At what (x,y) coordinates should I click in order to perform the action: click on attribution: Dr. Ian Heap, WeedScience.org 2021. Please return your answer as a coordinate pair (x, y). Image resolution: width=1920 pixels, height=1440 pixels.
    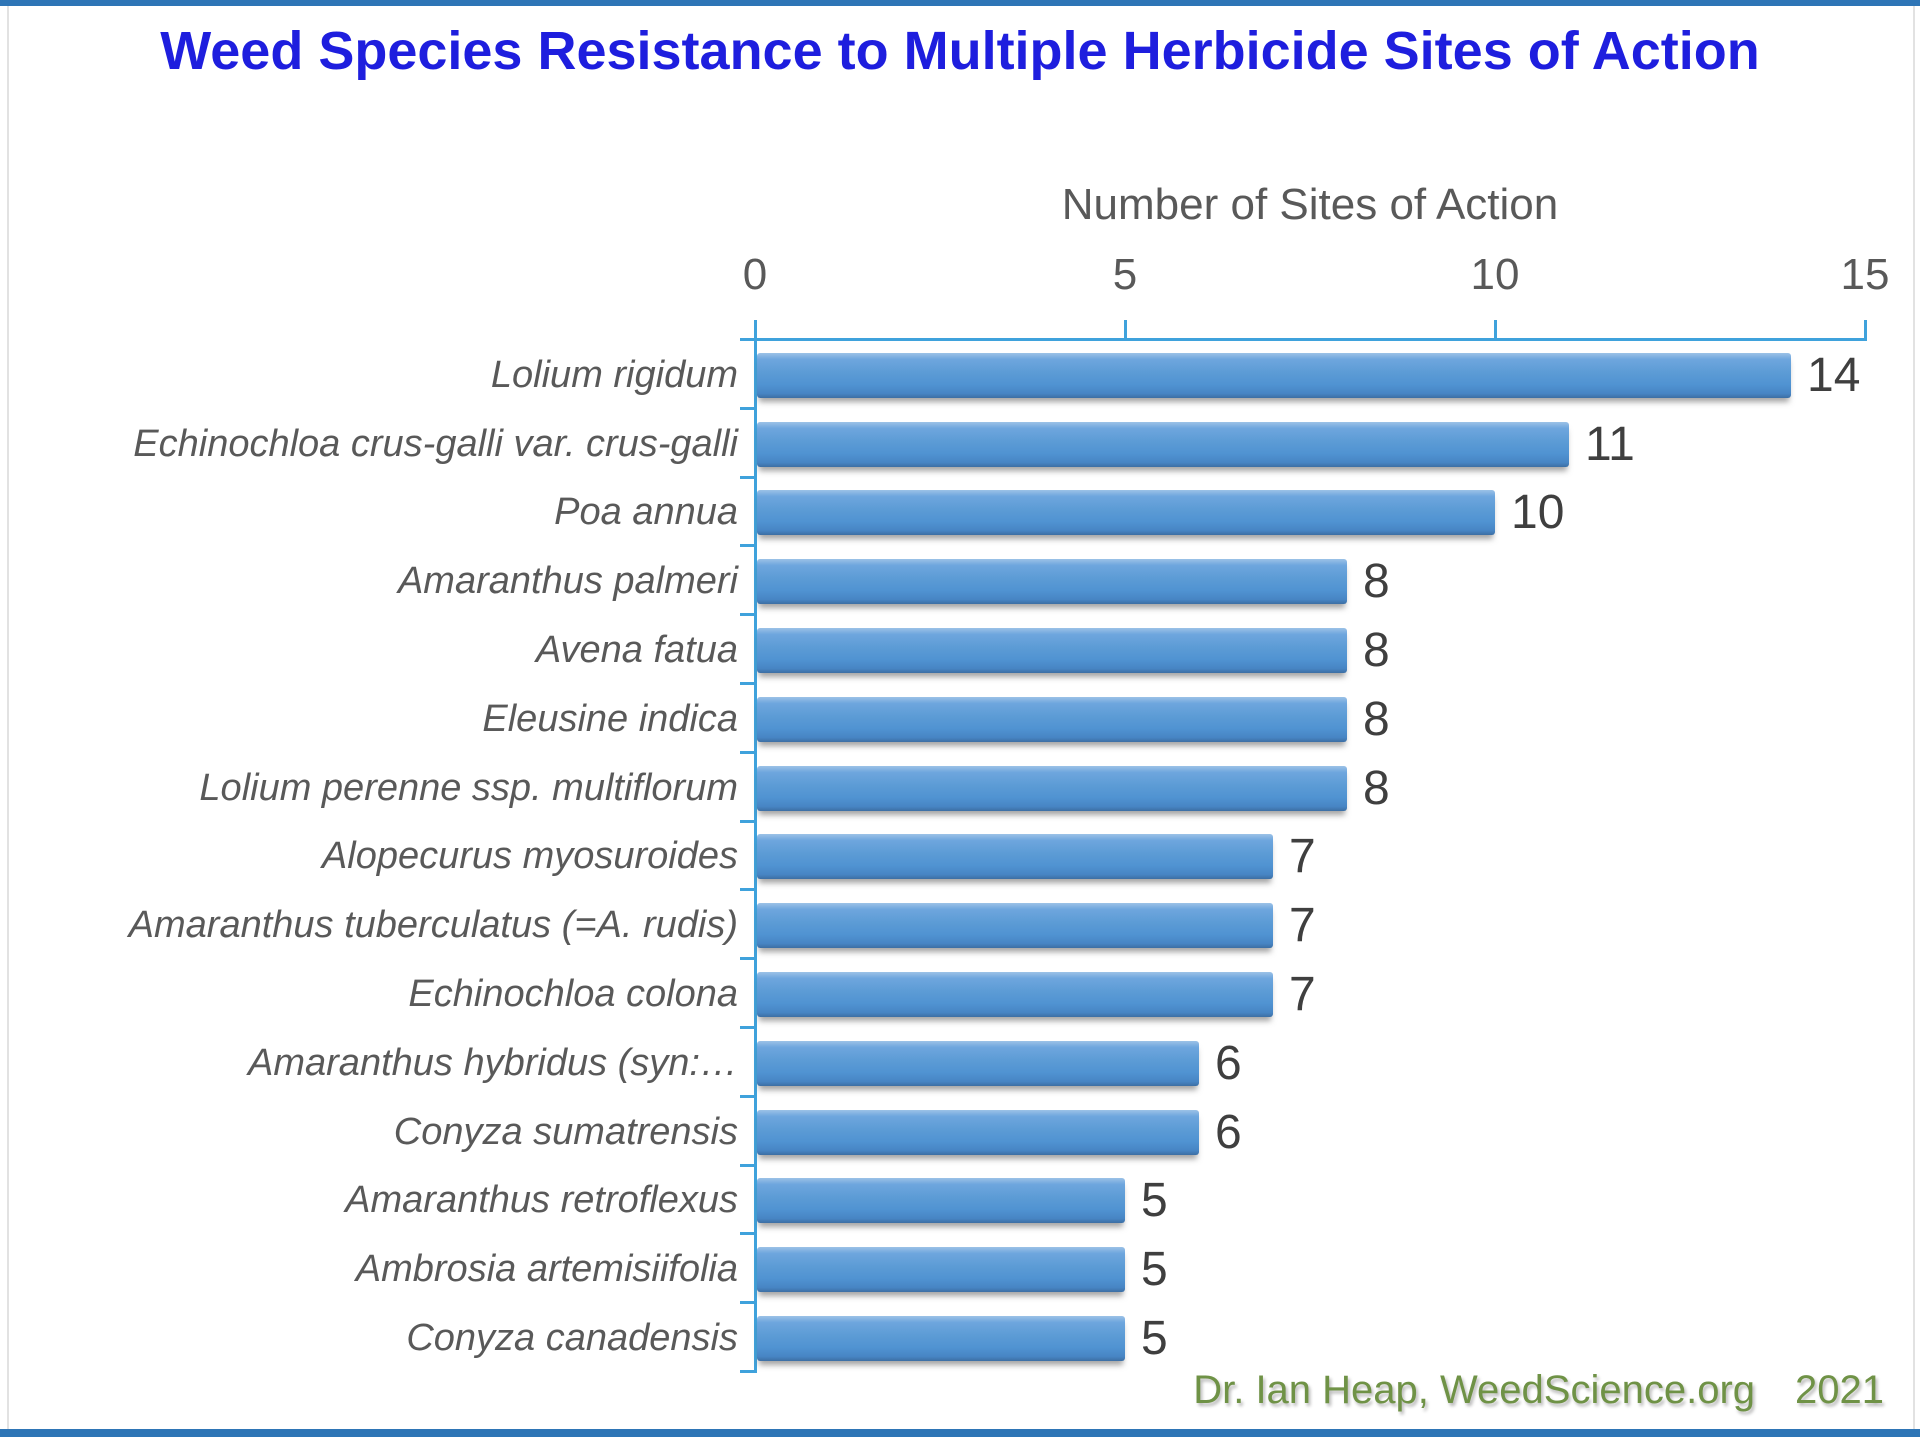
    Looking at the image, I should click on (1538, 1390).